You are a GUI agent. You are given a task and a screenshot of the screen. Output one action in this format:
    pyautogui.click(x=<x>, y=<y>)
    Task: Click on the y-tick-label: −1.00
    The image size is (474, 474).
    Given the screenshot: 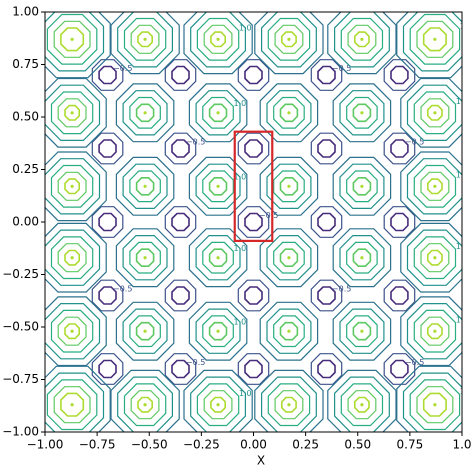 What is the action you would take?
    pyautogui.click(x=20, y=432)
    